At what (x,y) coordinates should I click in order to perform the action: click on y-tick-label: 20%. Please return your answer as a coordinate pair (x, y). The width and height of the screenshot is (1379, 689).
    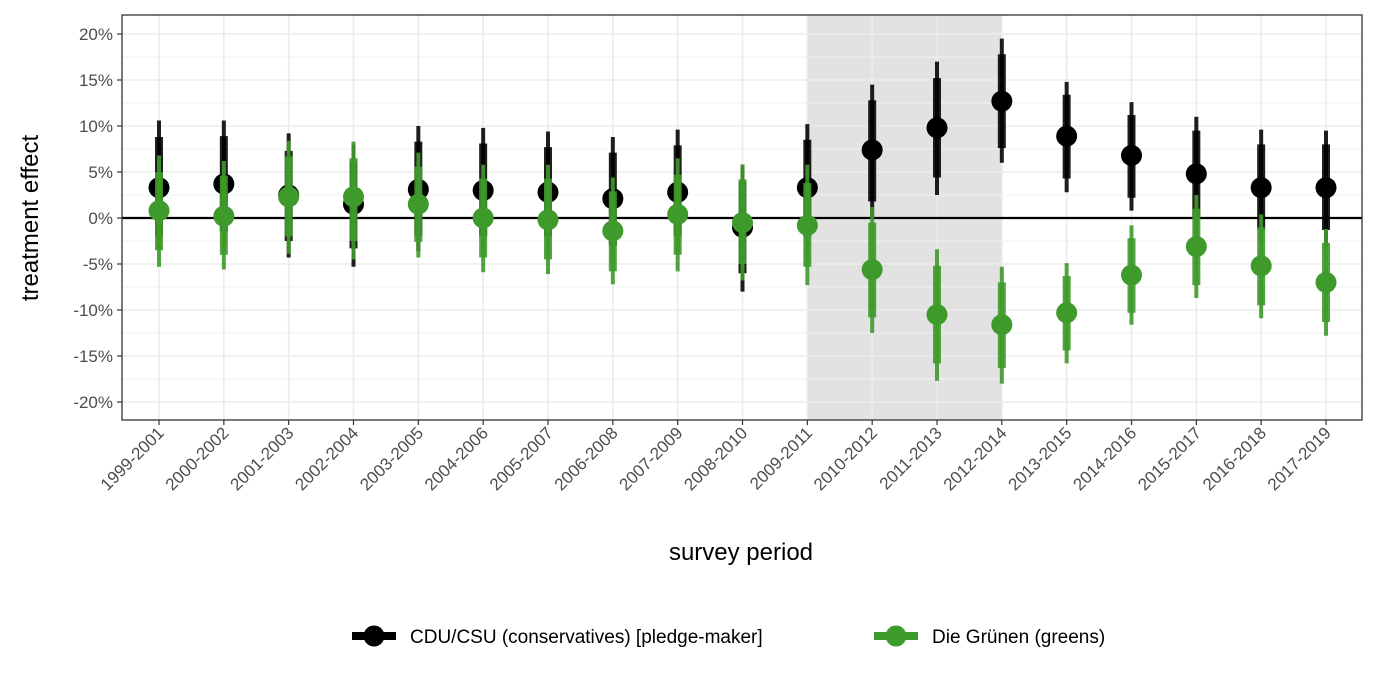
    Looking at the image, I should click on (96, 34).